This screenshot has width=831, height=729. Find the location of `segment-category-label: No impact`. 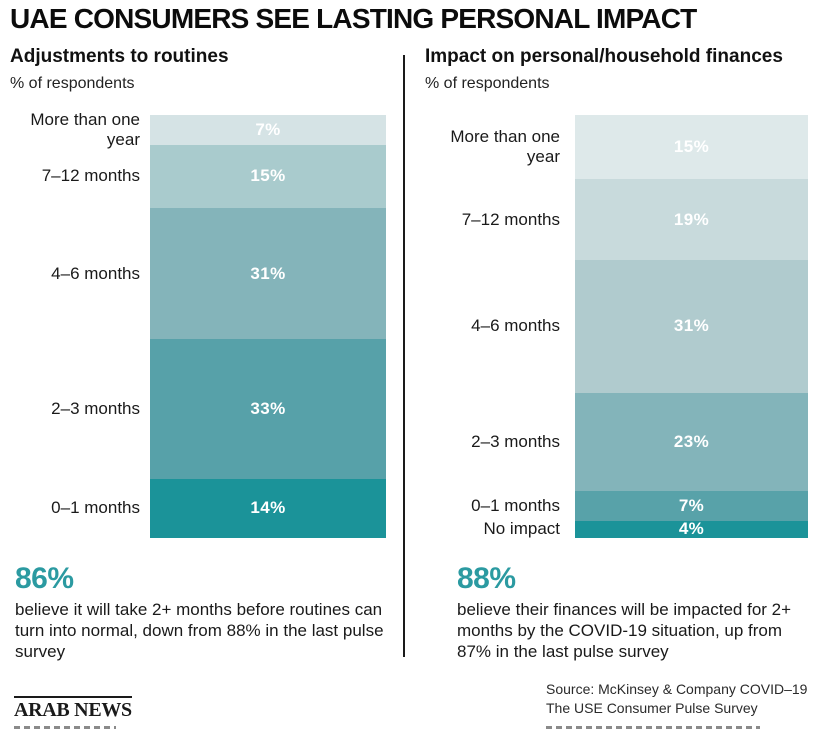

segment-category-label: No impact is located at coordinates (521, 529).